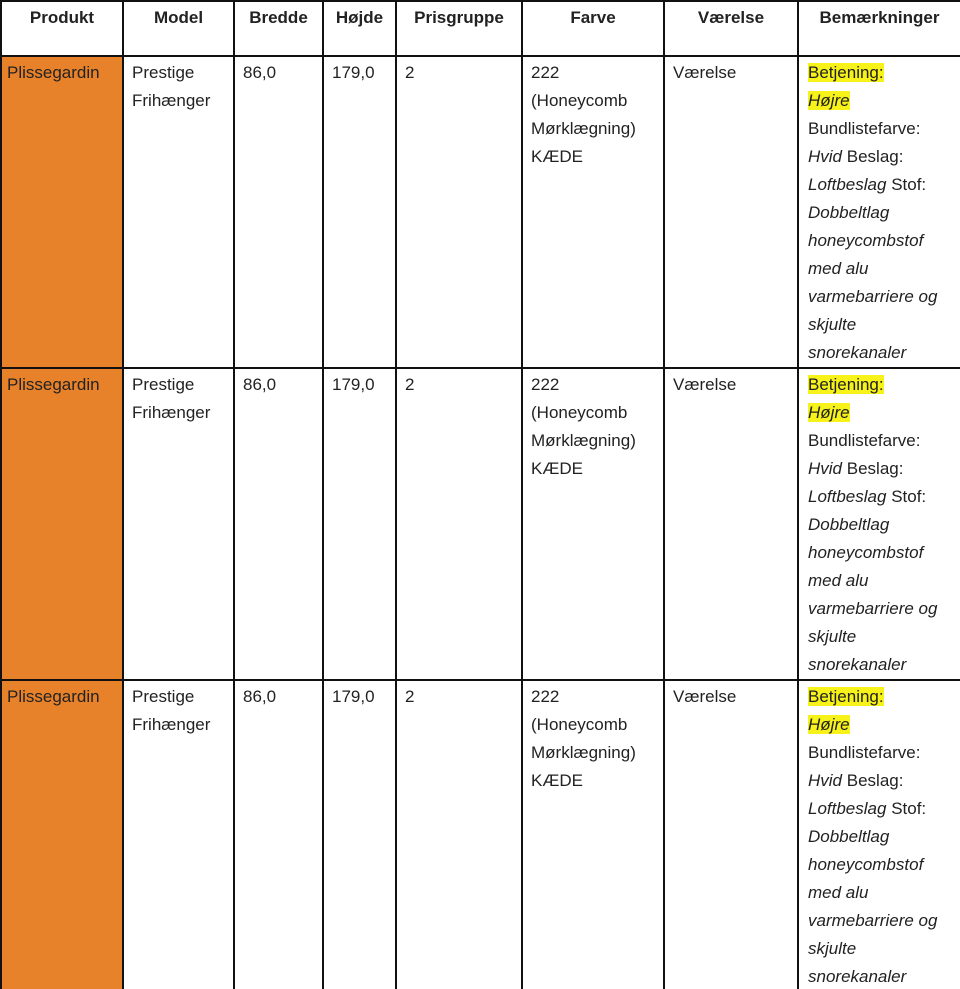 The height and width of the screenshot is (989, 960). Describe the element at coordinates (878, 28) in the screenshot. I see `column-header: Bemærkninger` at that location.